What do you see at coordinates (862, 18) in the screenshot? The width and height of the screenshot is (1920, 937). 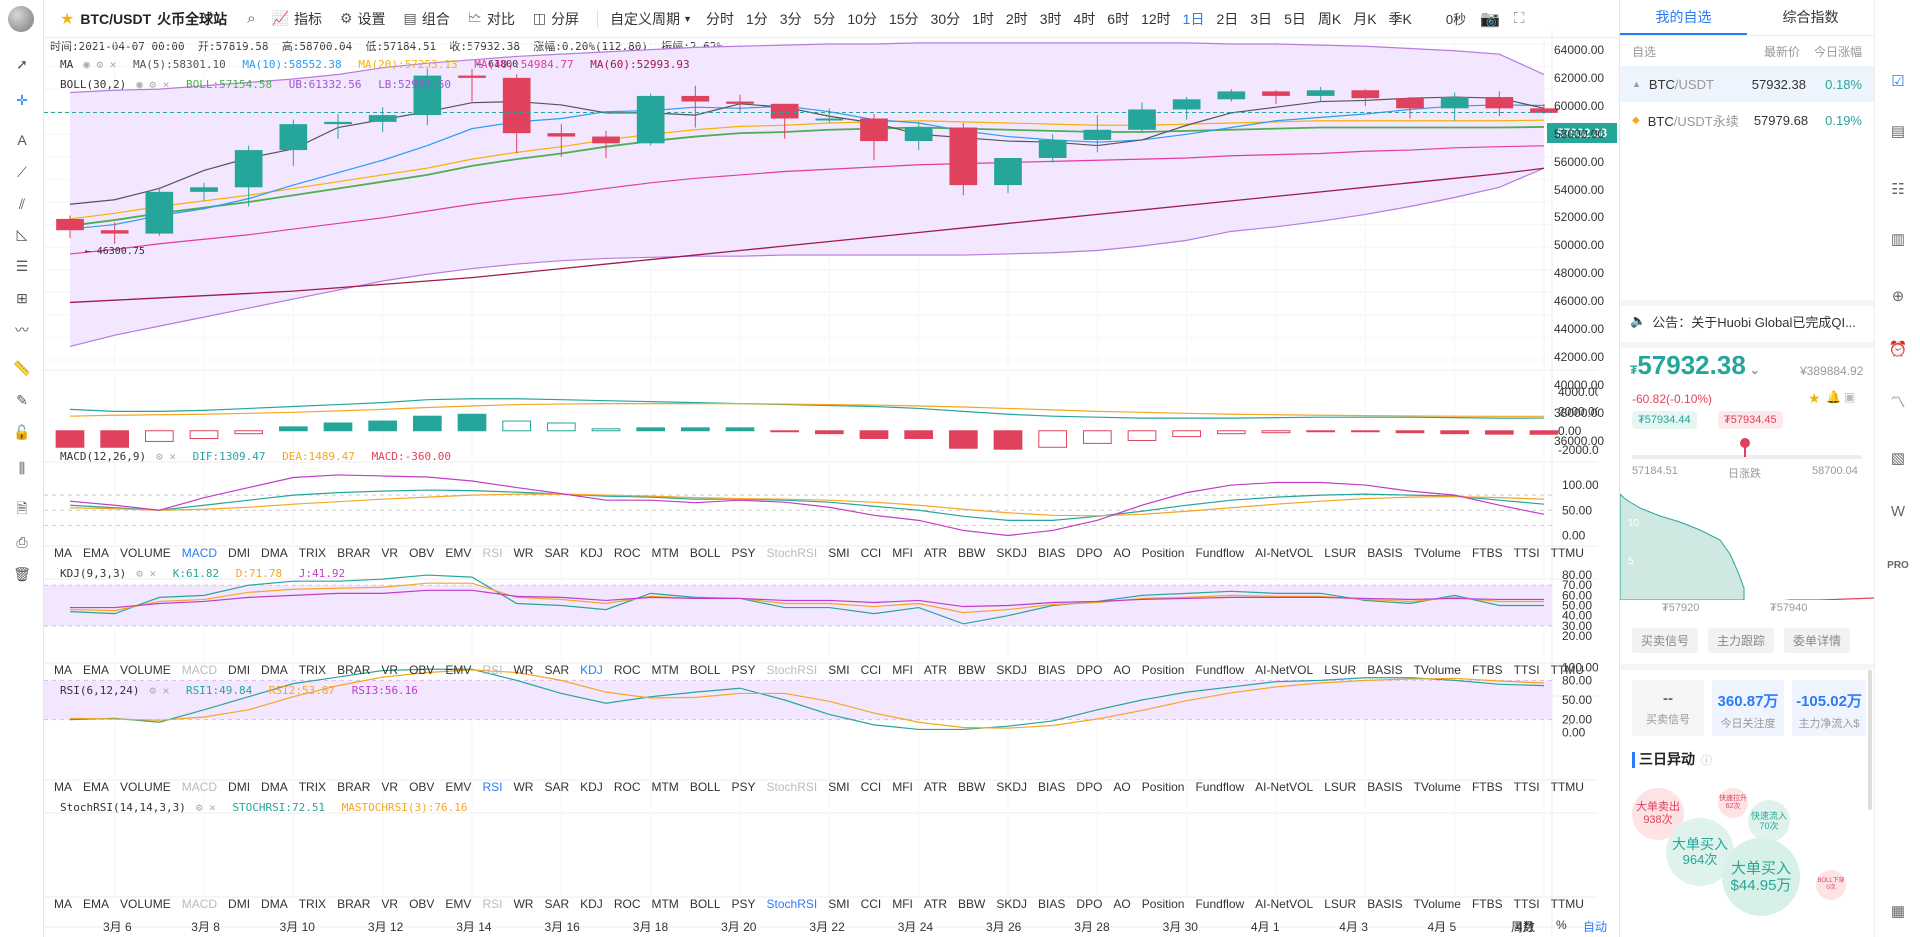 I see `period-4: 10分` at bounding box center [862, 18].